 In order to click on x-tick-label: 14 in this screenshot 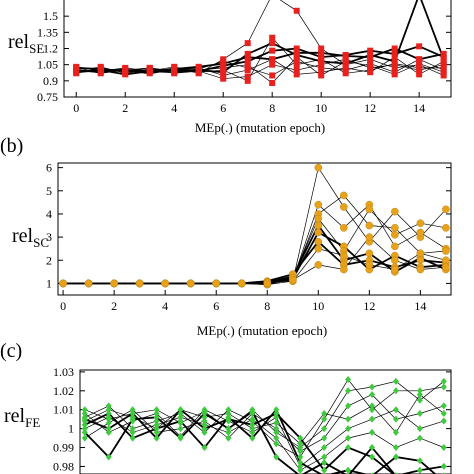, I will do `click(420, 306)`.